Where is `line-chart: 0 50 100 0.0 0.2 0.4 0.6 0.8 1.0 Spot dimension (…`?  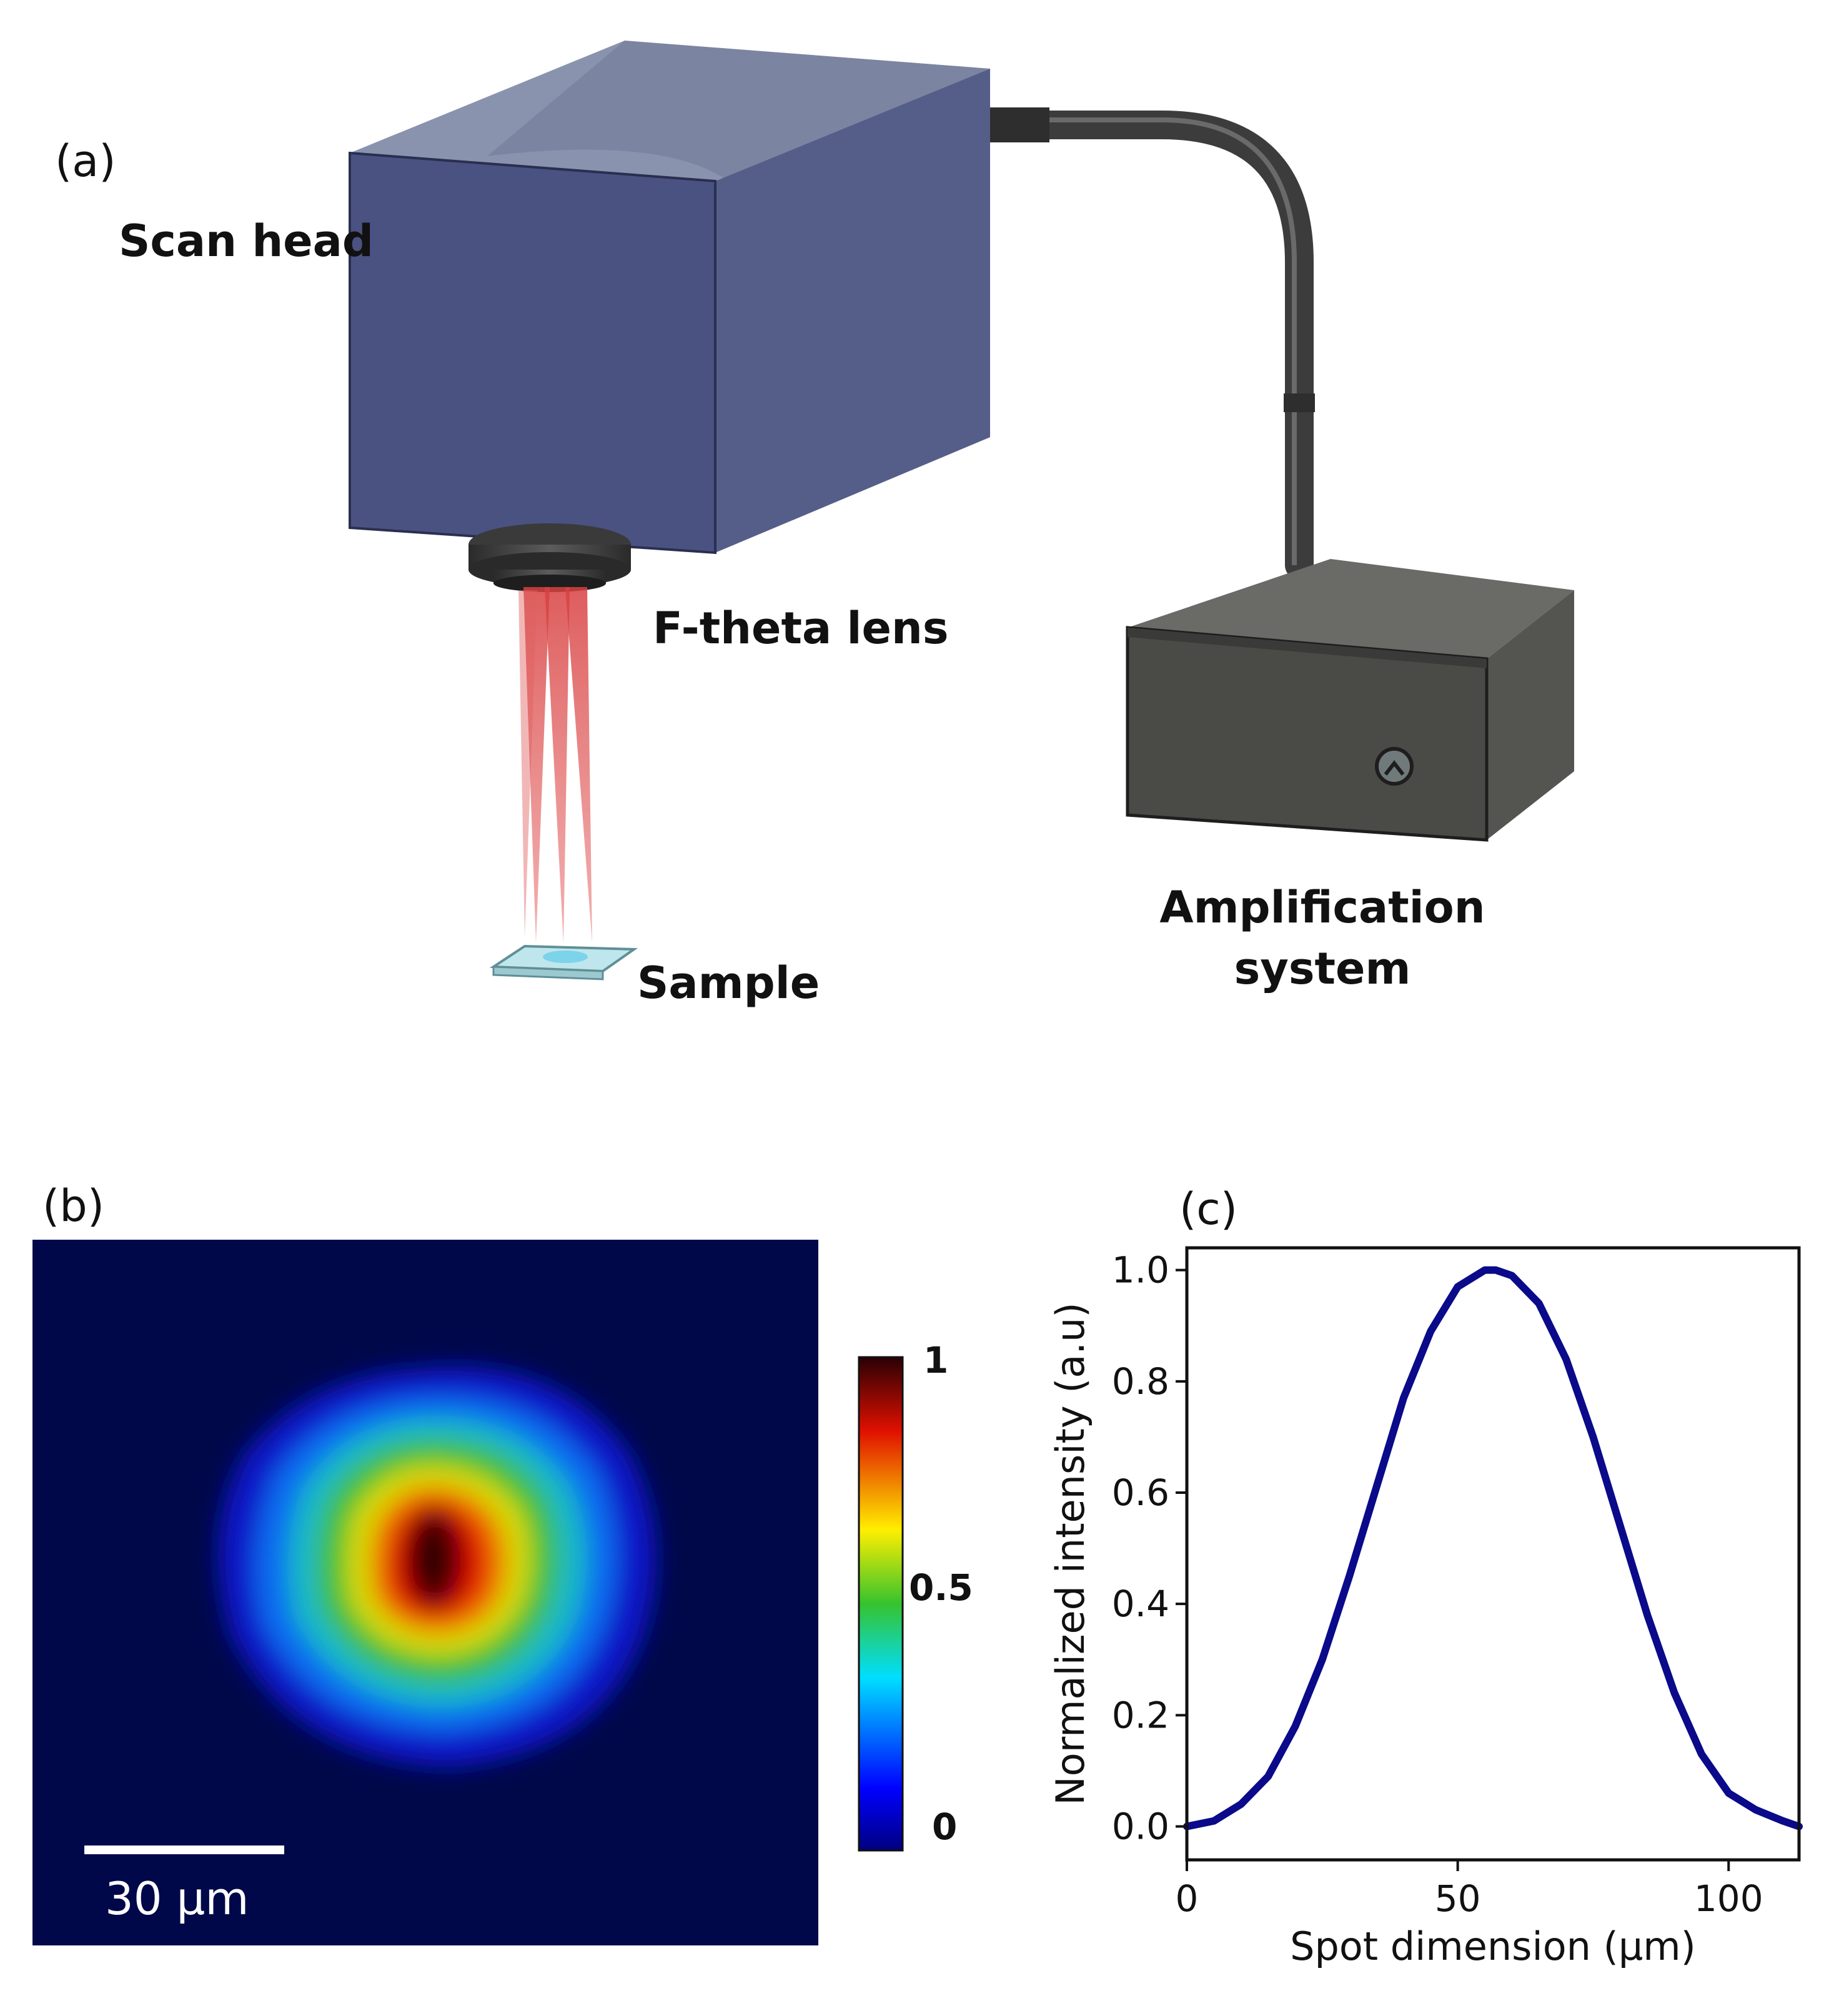 line-chart: 0 50 100 0.0 0.2 0.4 0.6 0.8 1.0 Spot dimension (… is located at coordinates (1426, 1608).